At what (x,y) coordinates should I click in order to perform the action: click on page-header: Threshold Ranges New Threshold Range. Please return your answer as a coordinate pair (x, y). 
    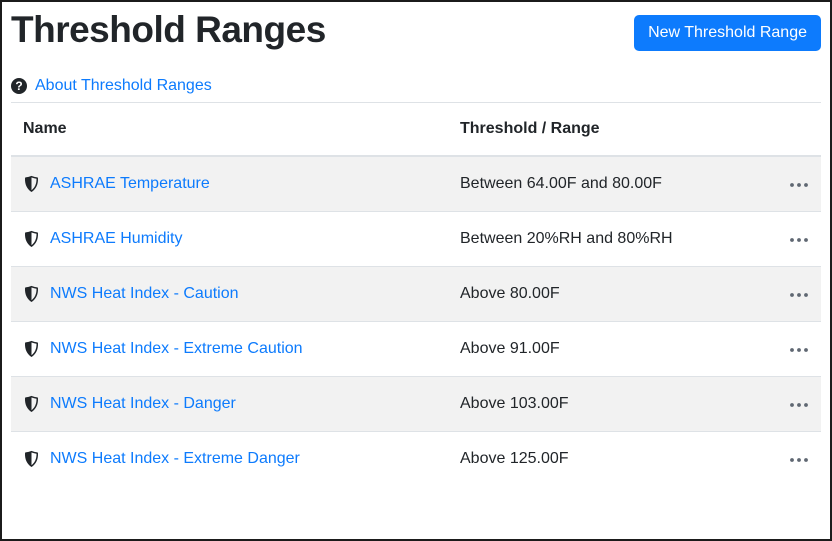
    Looking at the image, I should click on (416, 26).